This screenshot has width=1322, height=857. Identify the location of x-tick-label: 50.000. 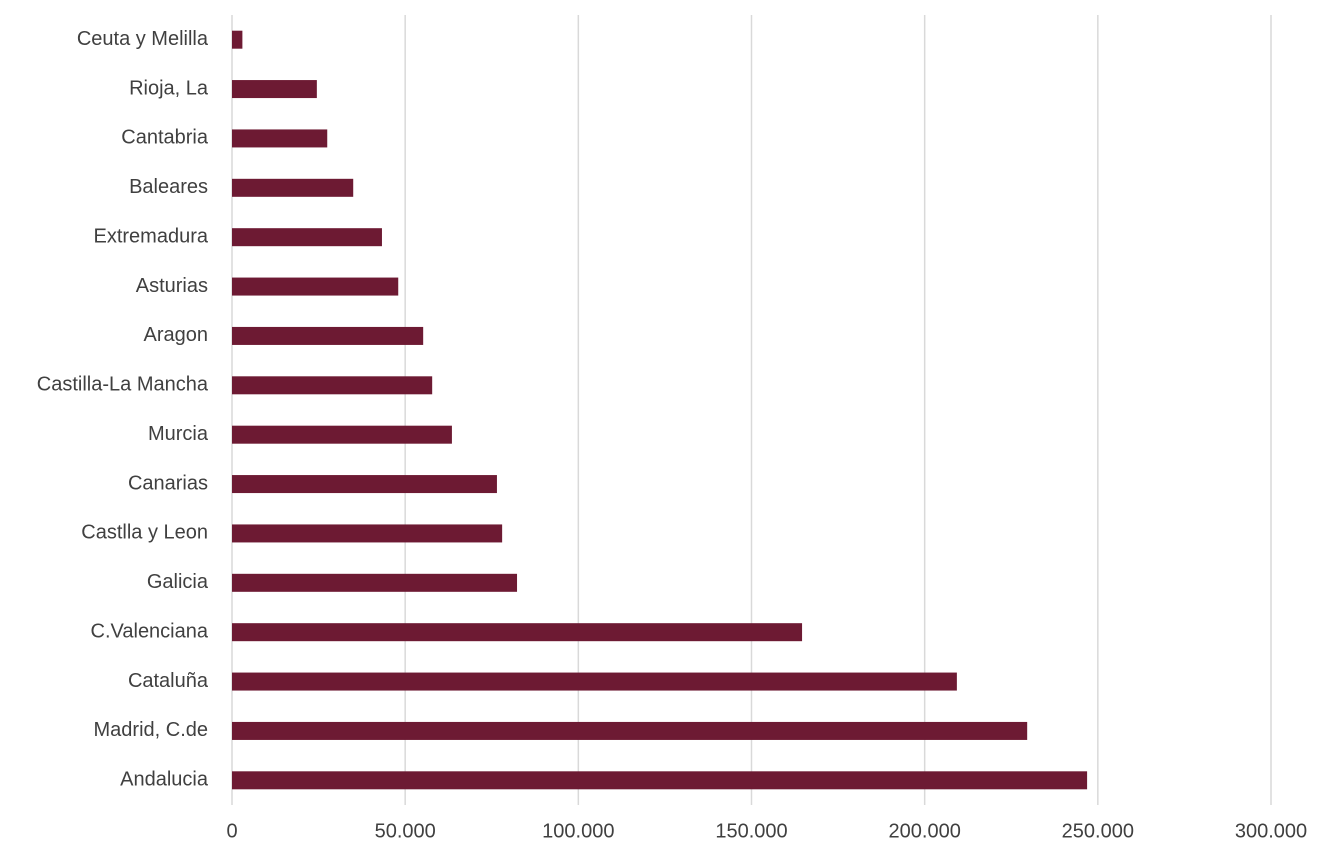
(405, 831).